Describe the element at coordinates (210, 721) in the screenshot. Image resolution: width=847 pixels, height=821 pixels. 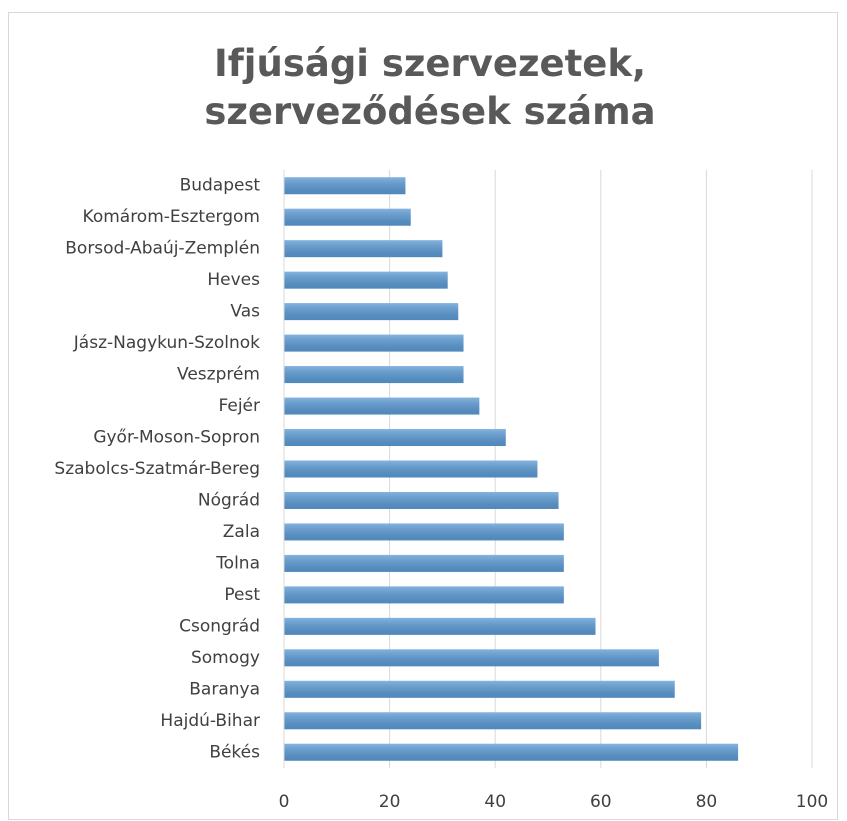
I see `y-tick-label: Hajdú-Bihar` at that location.